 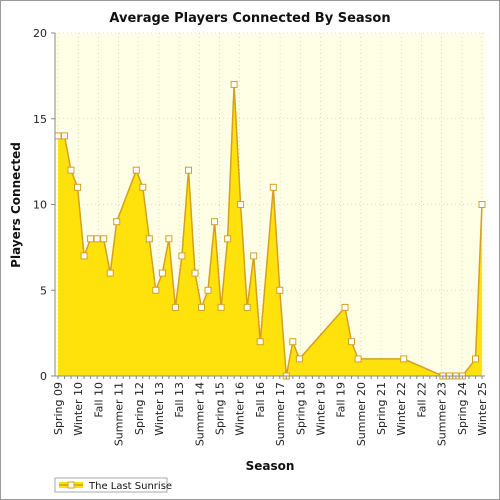 I want to click on x-tick-label: Winter 22, so click(x=401, y=409).